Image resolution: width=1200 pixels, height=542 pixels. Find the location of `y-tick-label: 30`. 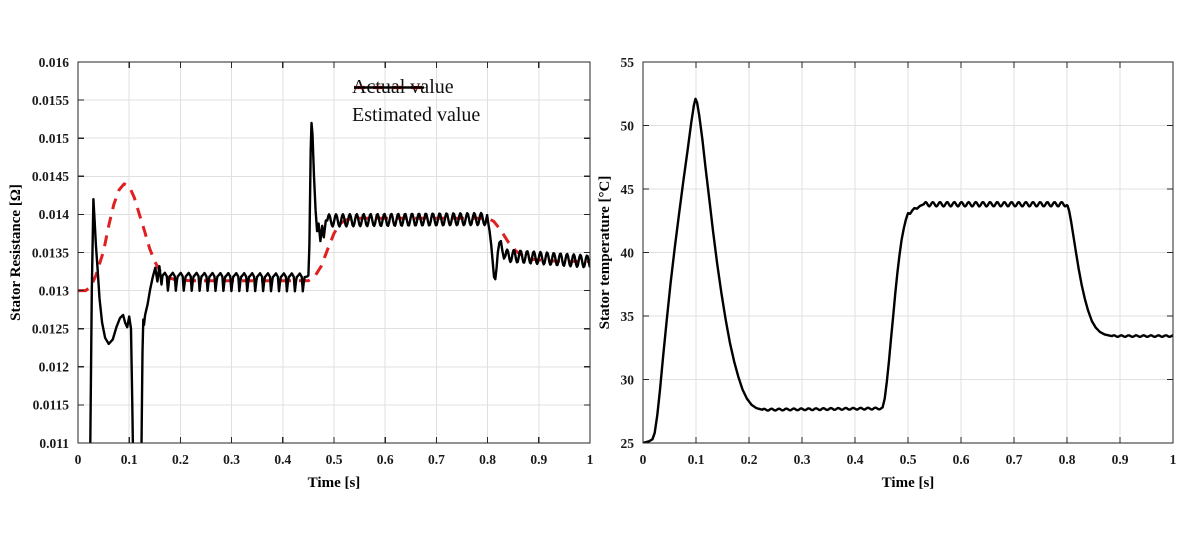

y-tick-label: 30 is located at coordinates (628, 379).